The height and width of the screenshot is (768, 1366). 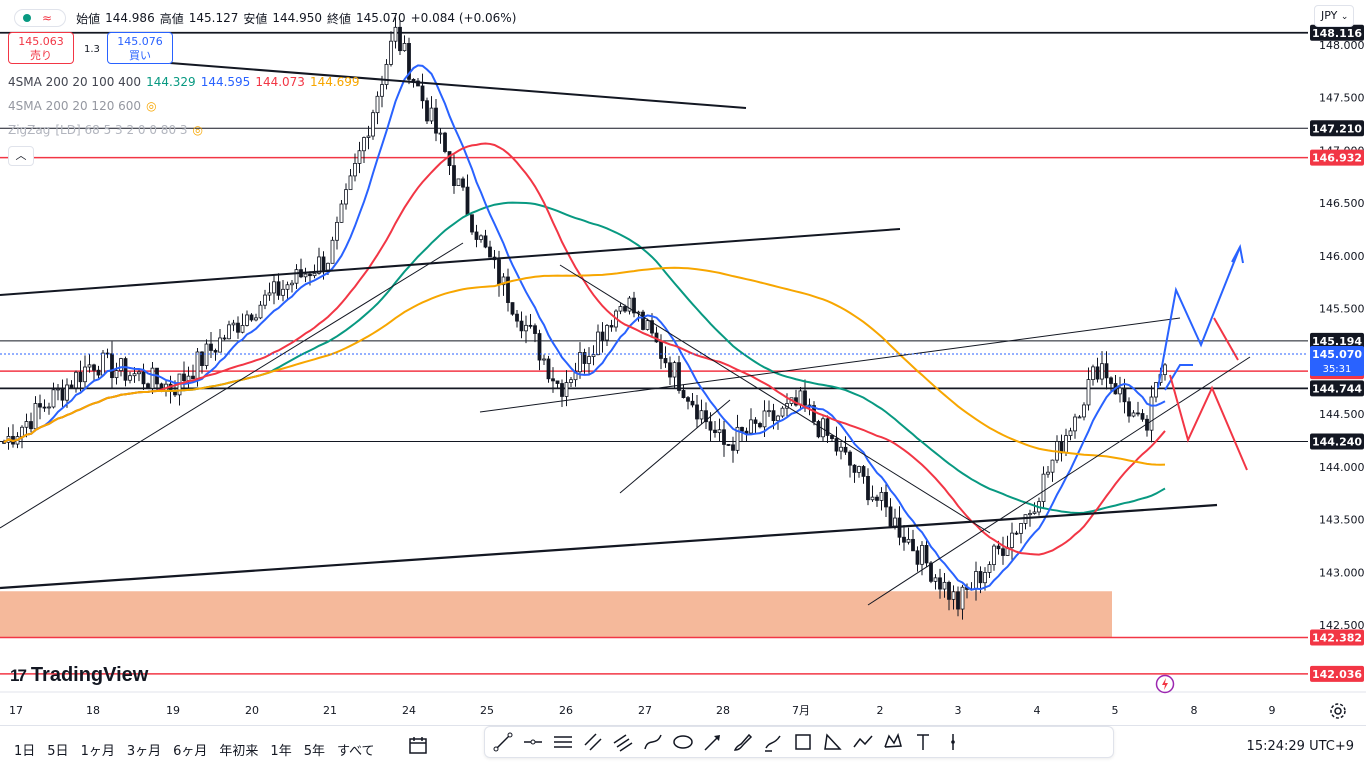 I want to click on timeframe-item: 1日, so click(x=25, y=751).